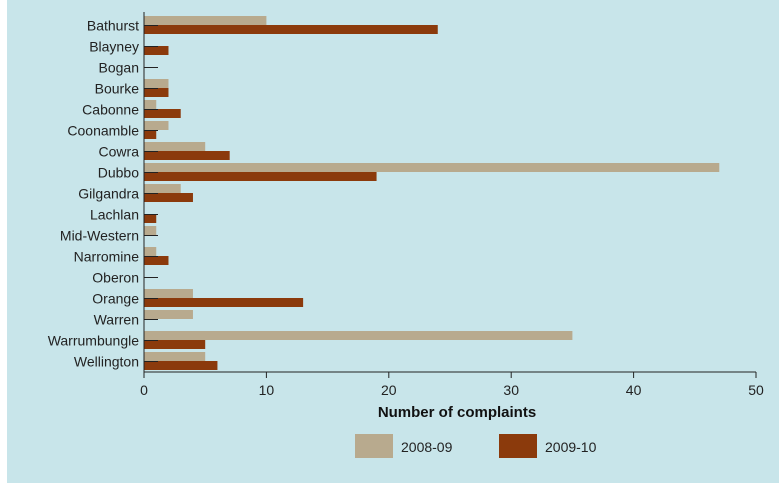 This screenshot has width=779, height=483. I want to click on x-axis-title: Number of complaints, so click(457, 412).